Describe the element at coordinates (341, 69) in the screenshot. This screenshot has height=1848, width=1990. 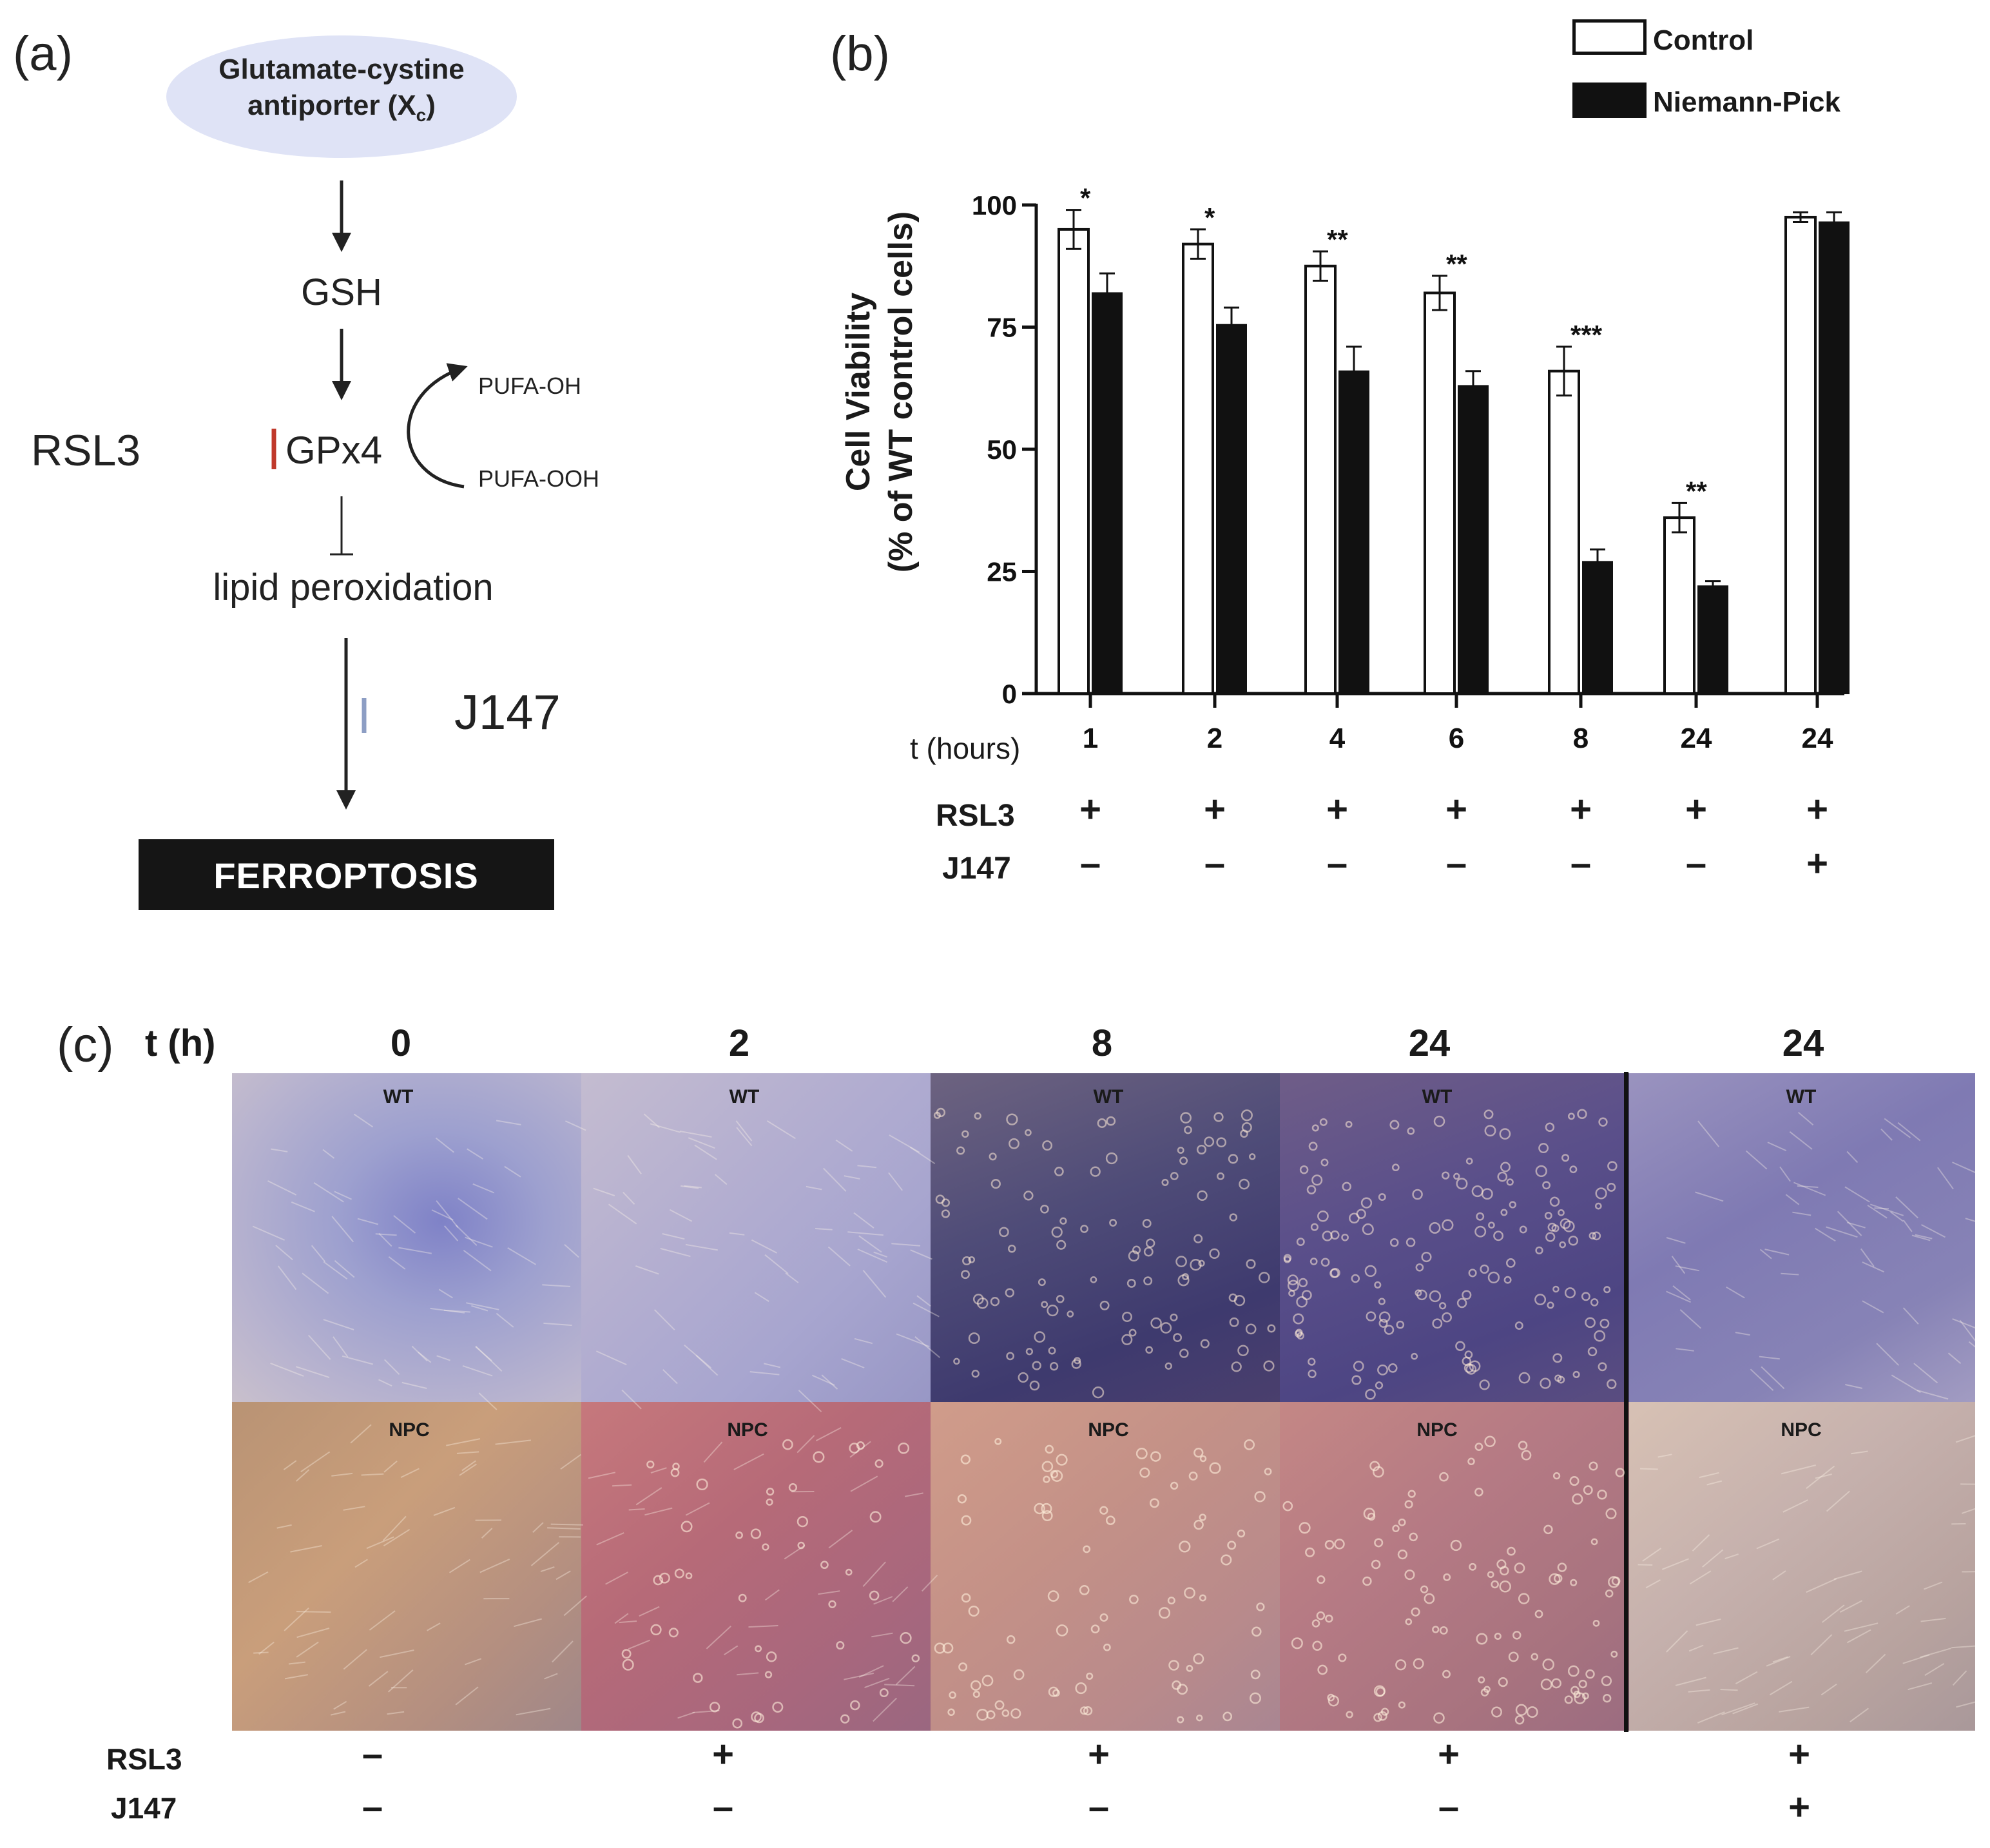
I see `antiporter-line1: Glutamate-cystine` at that location.